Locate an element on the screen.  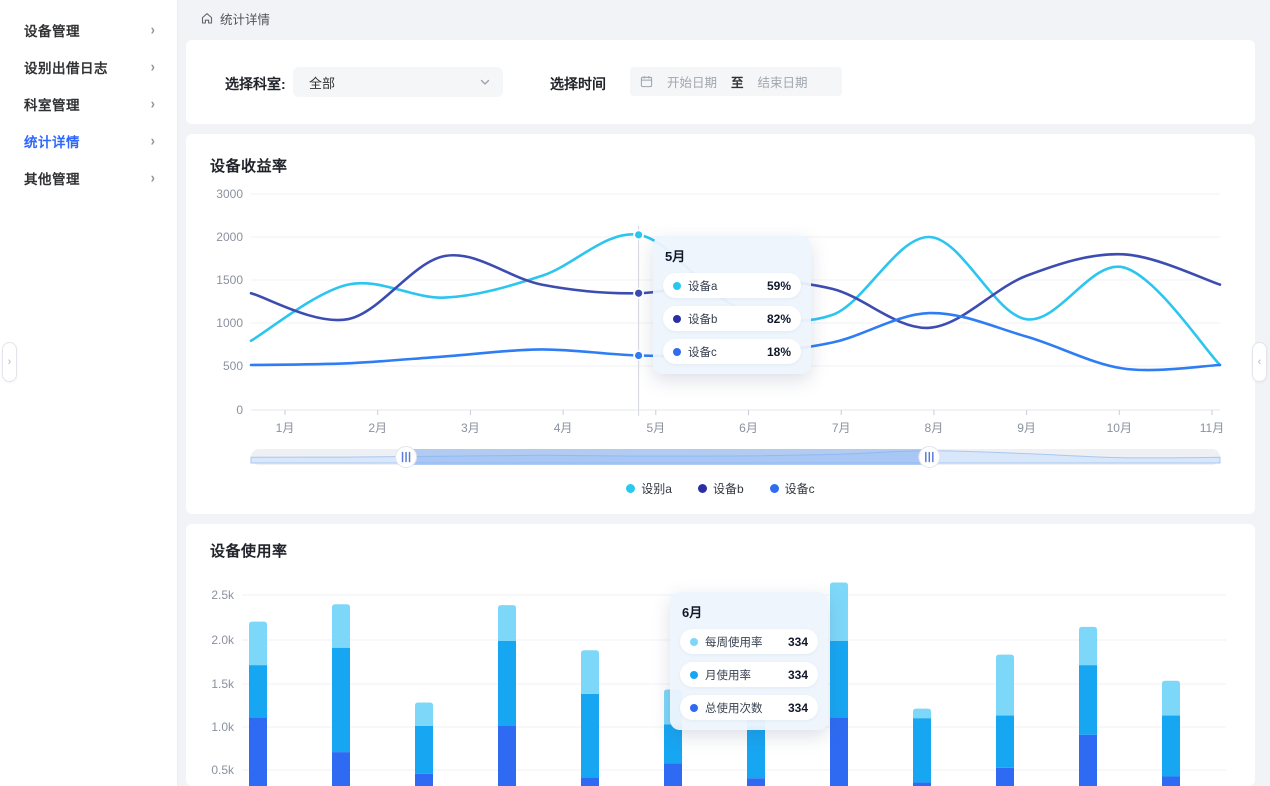
sidebar-item-0: 设备管理 › is located at coordinates (88, 29).